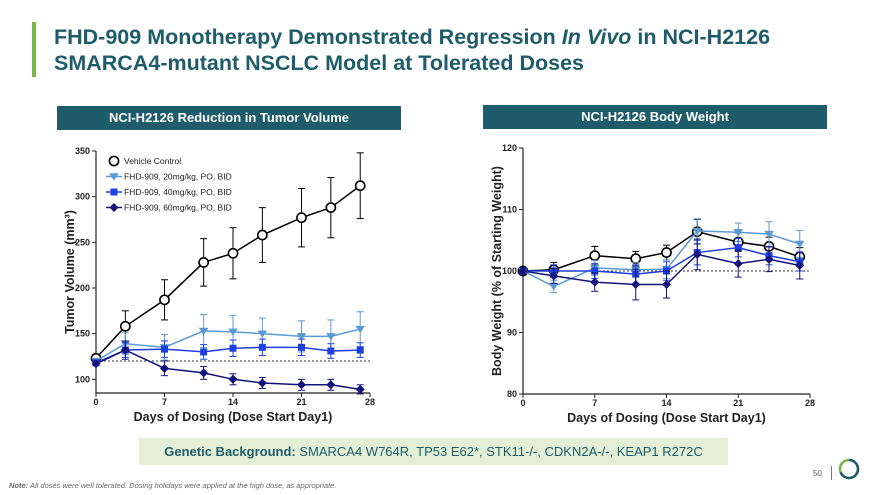  Describe the element at coordinates (655, 117) in the screenshot. I see `body-weight-panel-header: NCI-H2126 Body Weight` at that location.